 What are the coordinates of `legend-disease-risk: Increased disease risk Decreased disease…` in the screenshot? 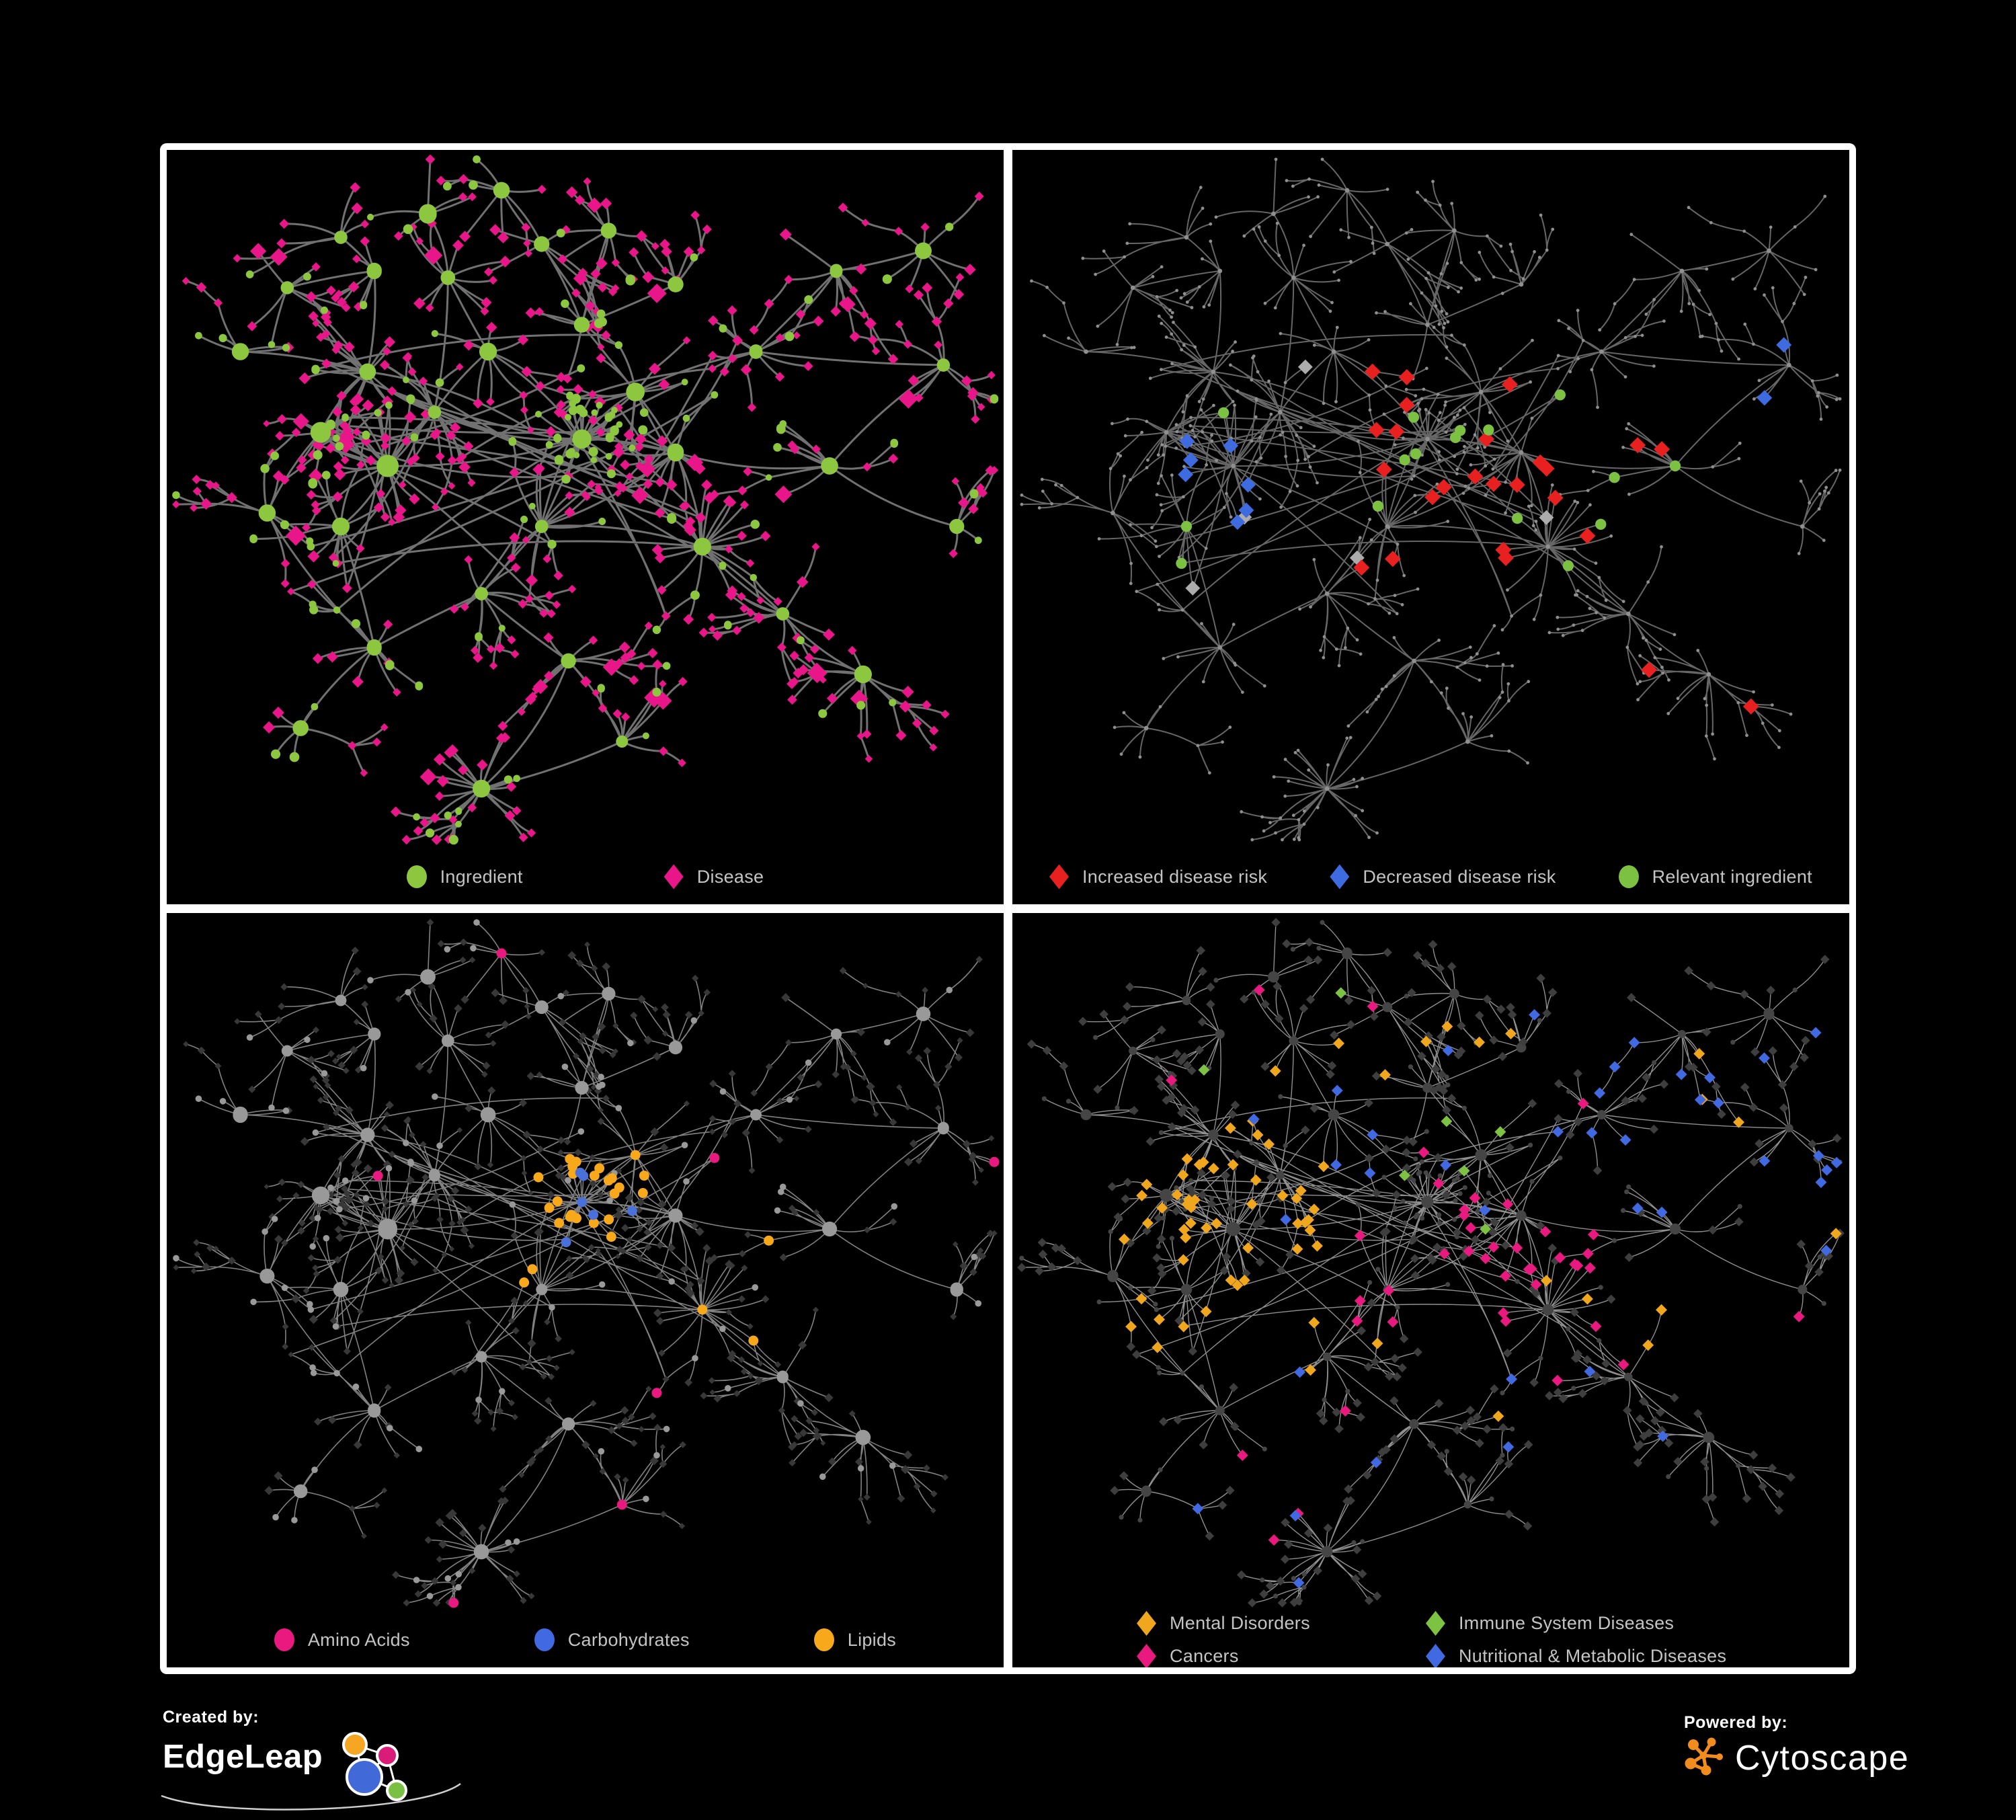 It's located at (1430, 876).